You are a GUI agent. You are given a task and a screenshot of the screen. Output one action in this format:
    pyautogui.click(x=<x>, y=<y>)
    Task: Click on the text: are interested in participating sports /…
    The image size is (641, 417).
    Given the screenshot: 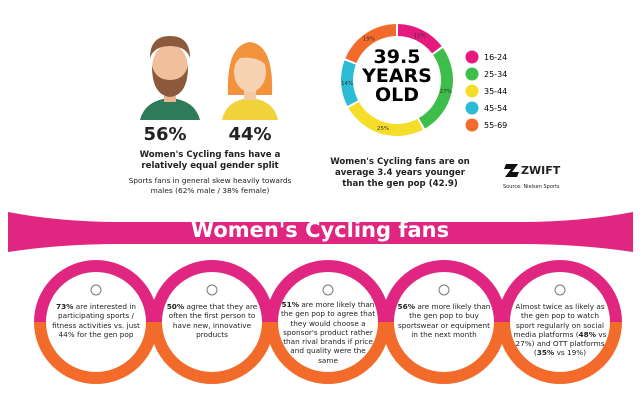 What is the action you would take?
    pyautogui.click(x=96, y=320)
    